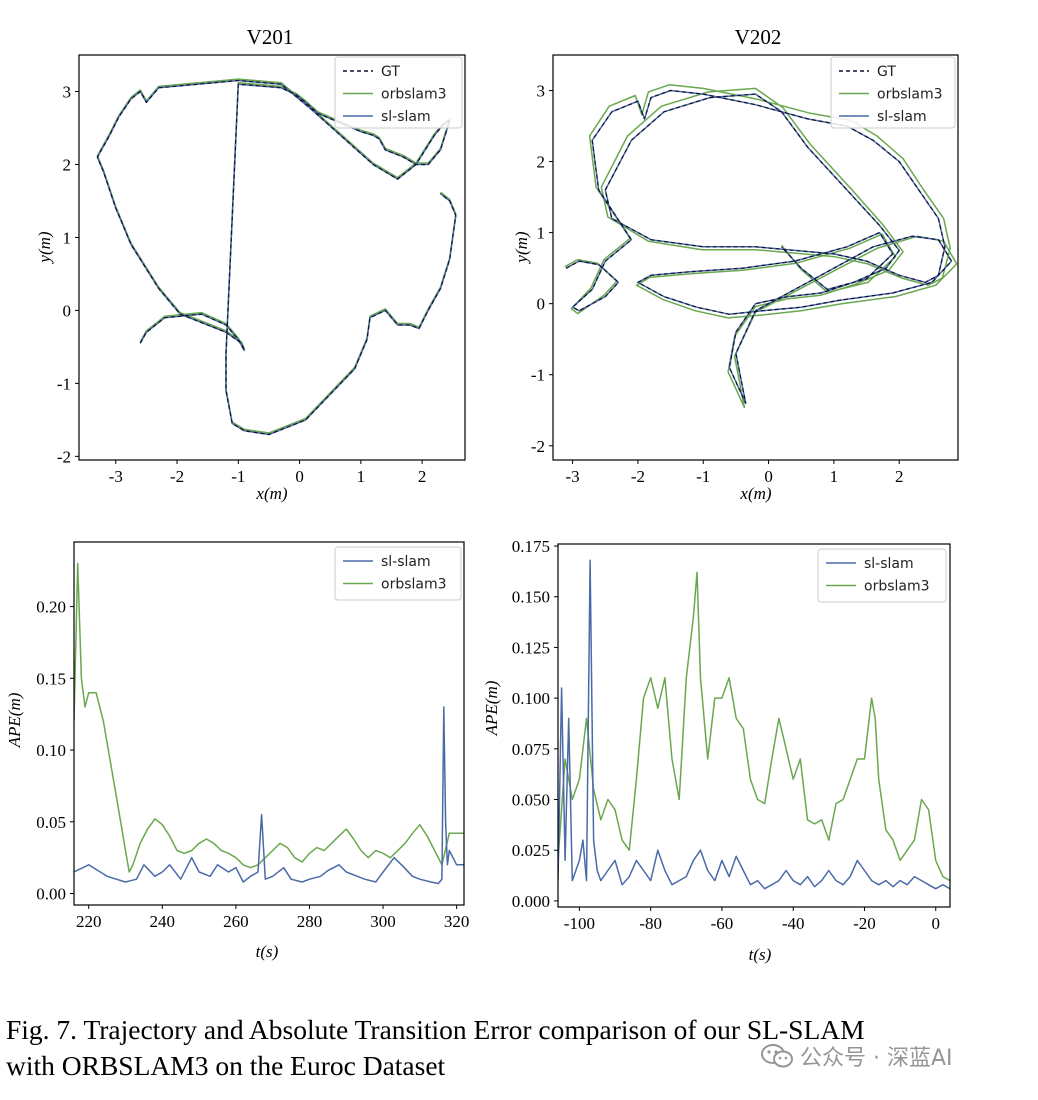 The width and height of the screenshot is (1038, 1100). I want to click on y-tick-label: 0.10, so click(51, 750).